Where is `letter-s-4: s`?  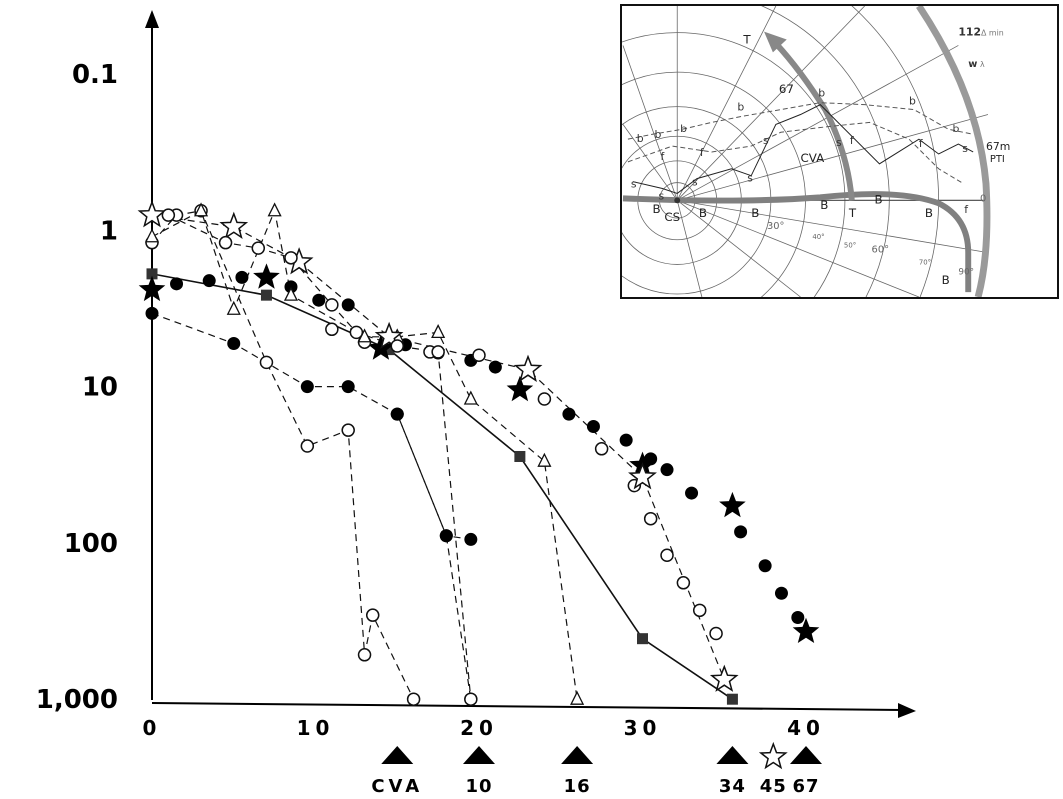
letter-s-4: s is located at coordinates (750, 178).